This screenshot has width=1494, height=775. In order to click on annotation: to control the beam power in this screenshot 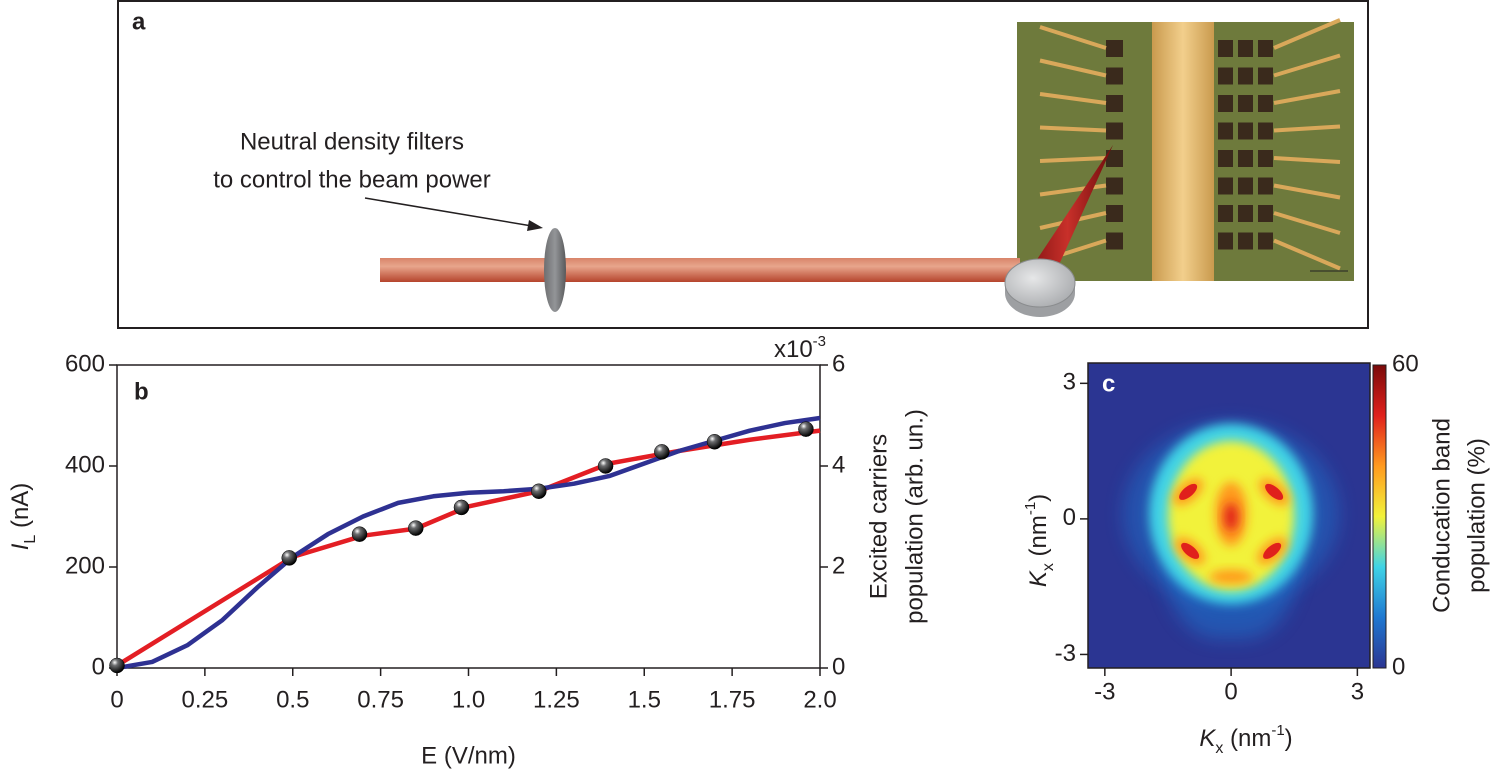, I will do `click(352, 179)`.